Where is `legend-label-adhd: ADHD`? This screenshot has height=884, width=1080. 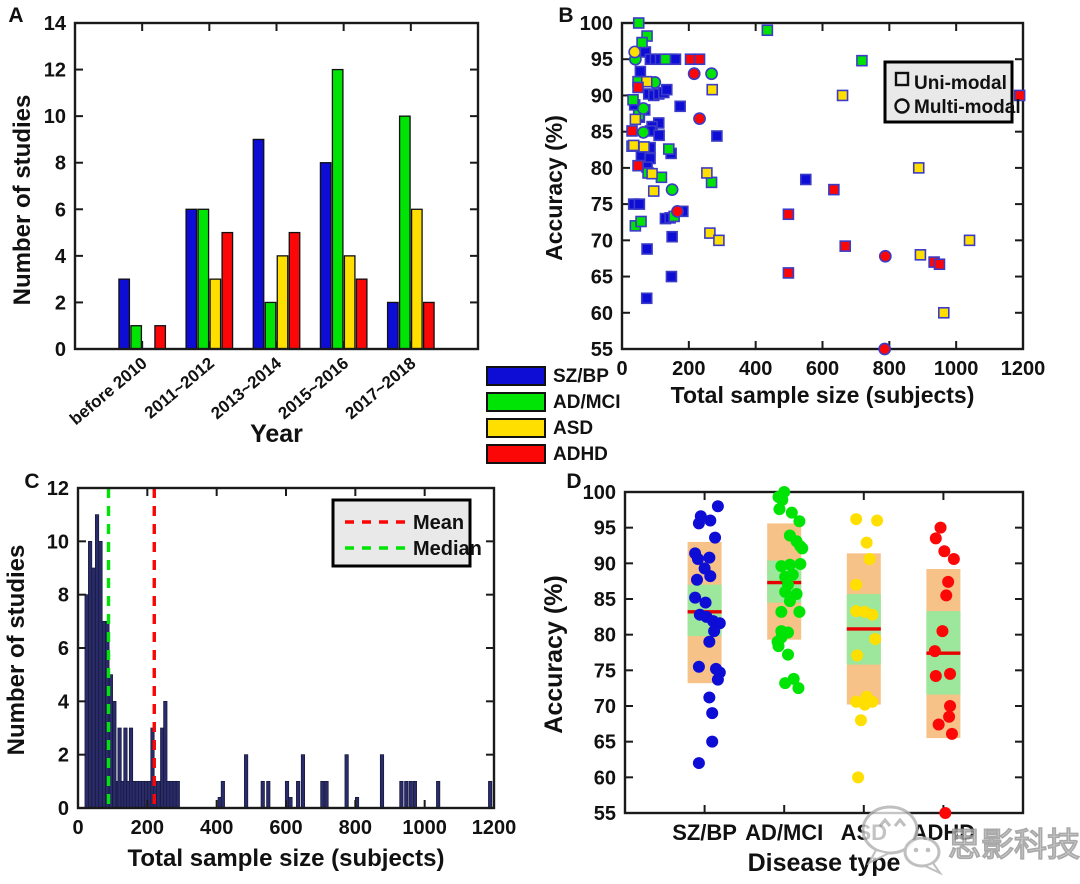
legend-label-adhd: ADHD is located at coordinates (580, 454).